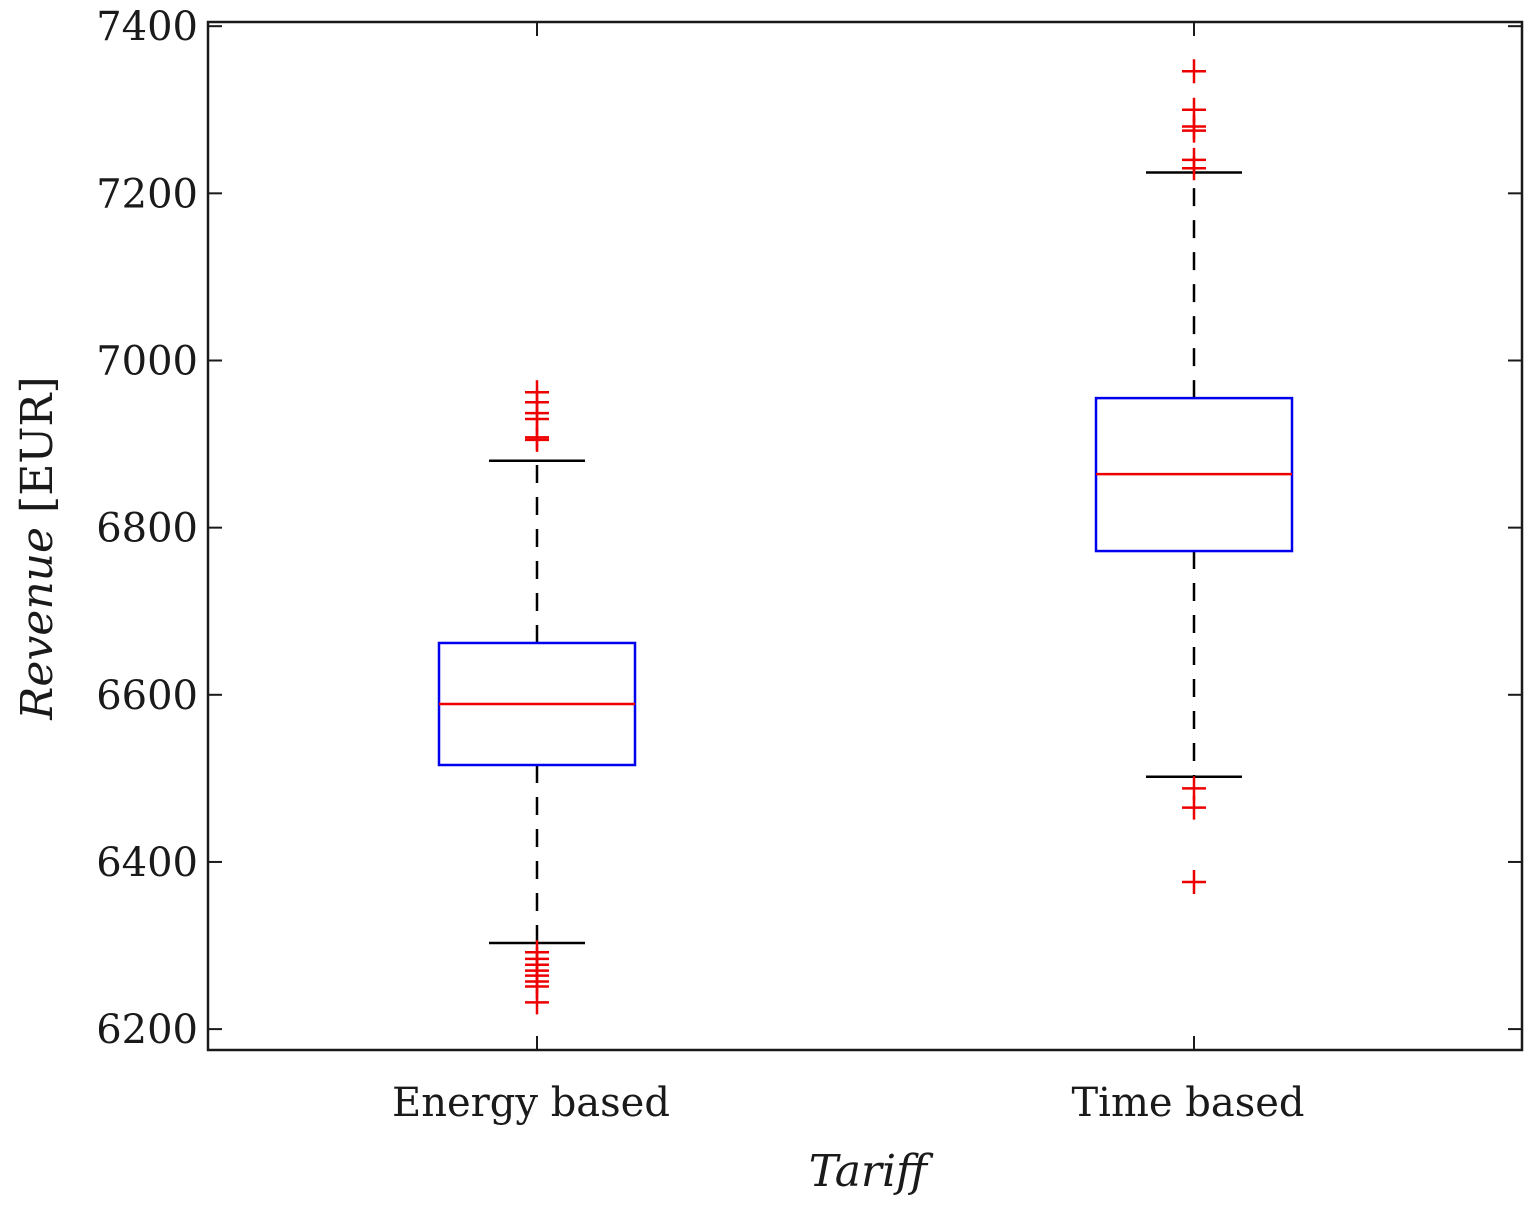  What do you see at coordinates (147, 27) in the screenshot?
I see `y-tick-label: 7400` at bounding box center [147, 27].